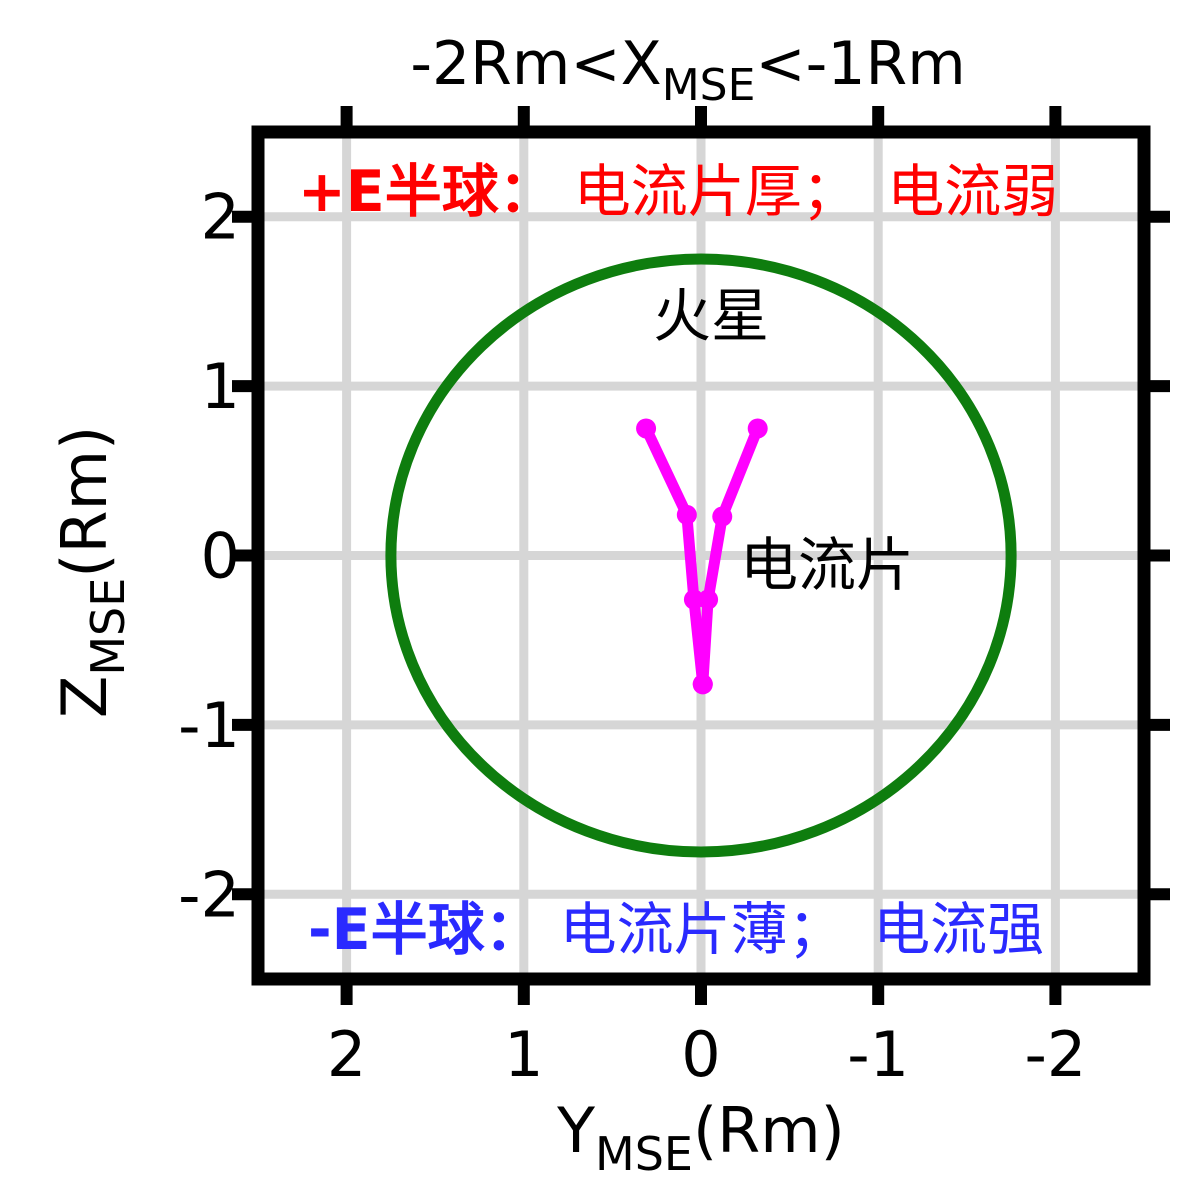 The width and height of the screenshot is (1198, 1200). What do you see at coordinates (535, 64) in the screenshot?
I see `chart-title-pre: -2Rm<X` at bounding box center [535, 64].